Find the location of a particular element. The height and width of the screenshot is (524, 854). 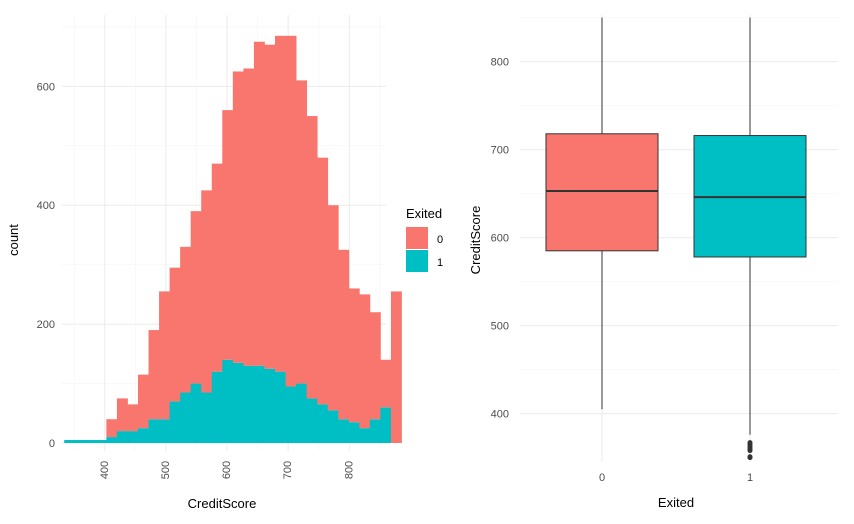

legend-title: Exited is located at coordinates (424, 213).